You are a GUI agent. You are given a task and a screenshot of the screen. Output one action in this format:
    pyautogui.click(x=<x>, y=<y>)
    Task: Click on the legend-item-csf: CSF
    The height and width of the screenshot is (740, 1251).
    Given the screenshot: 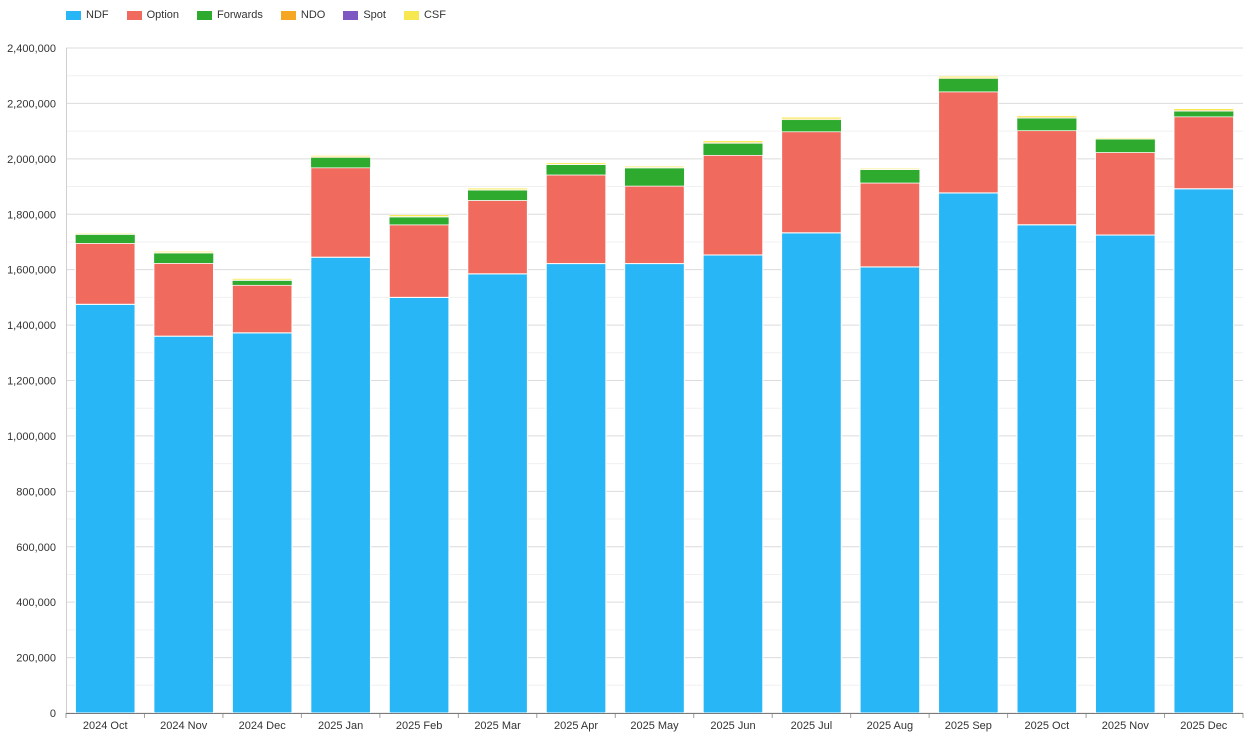 What is the action you would take?
    pyautogui.click(x=424, y=15)
    